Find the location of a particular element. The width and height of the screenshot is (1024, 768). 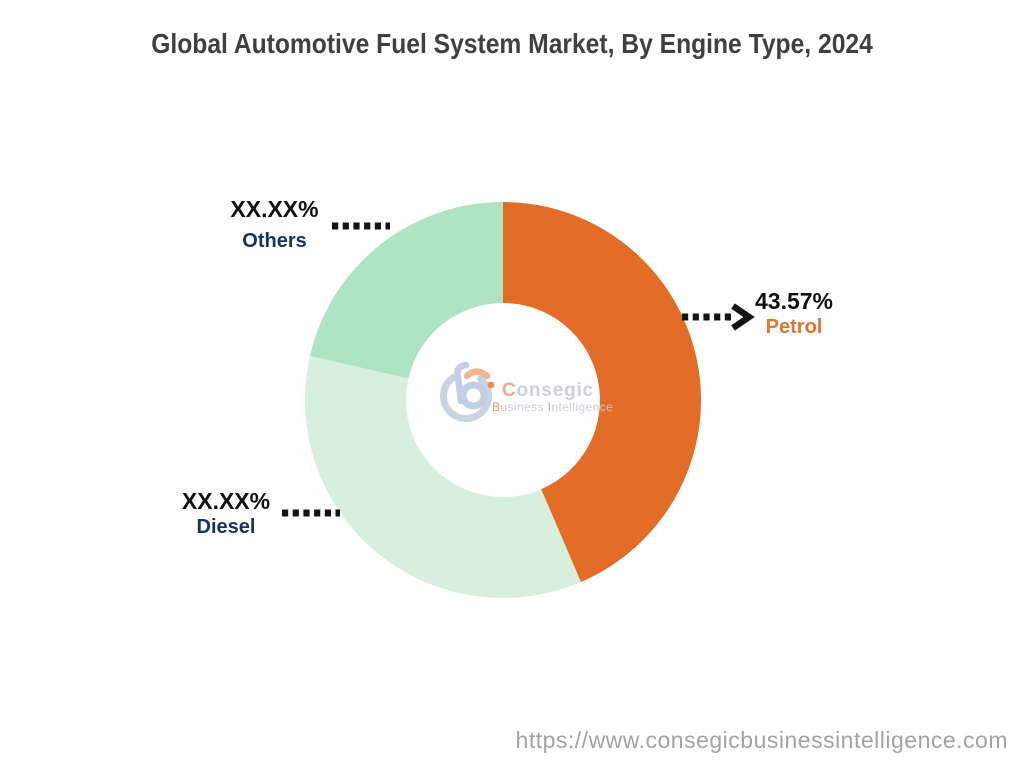

logo-b-bowl-icon is located at coordinates (473, 395).